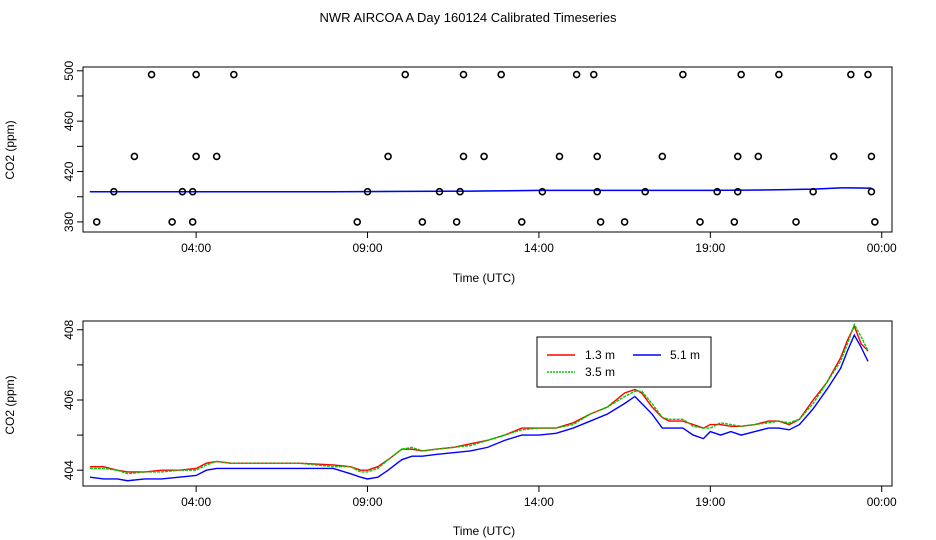  What do you see at coordinates (69, 329) in the screenshot?
I see `bottom-y-tick-label: 408` at bounding box center [69, 329].